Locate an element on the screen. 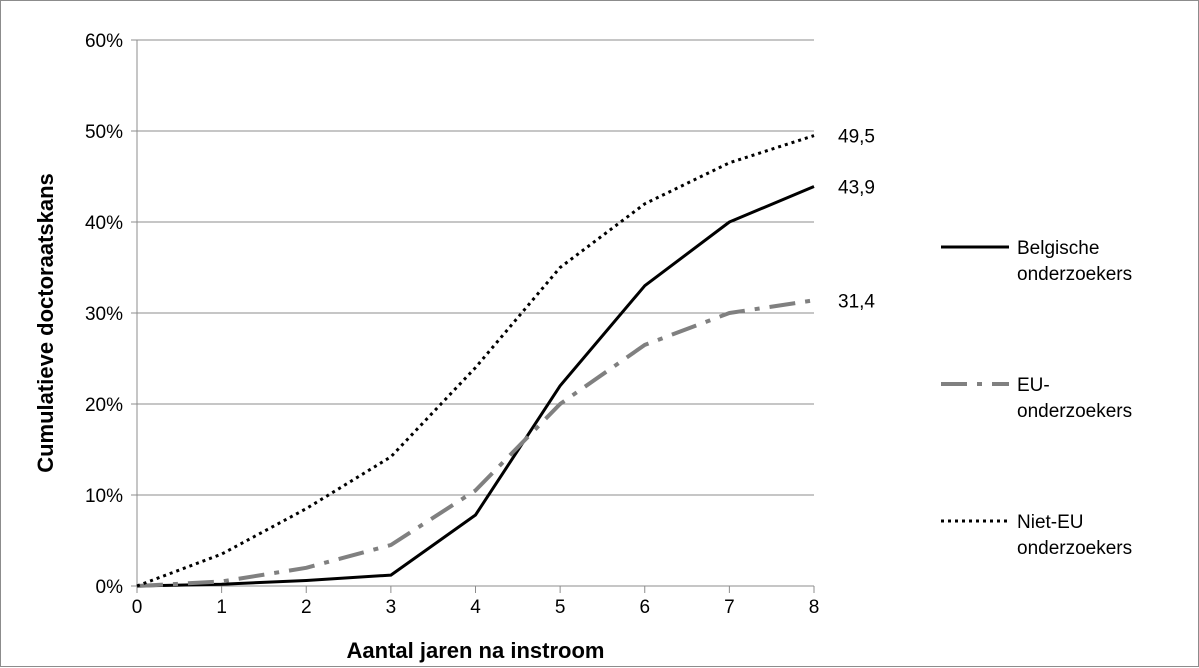 This screenshot has height=668, width=1199. x-tick-label: 6 is located at coordinates (644, 607).